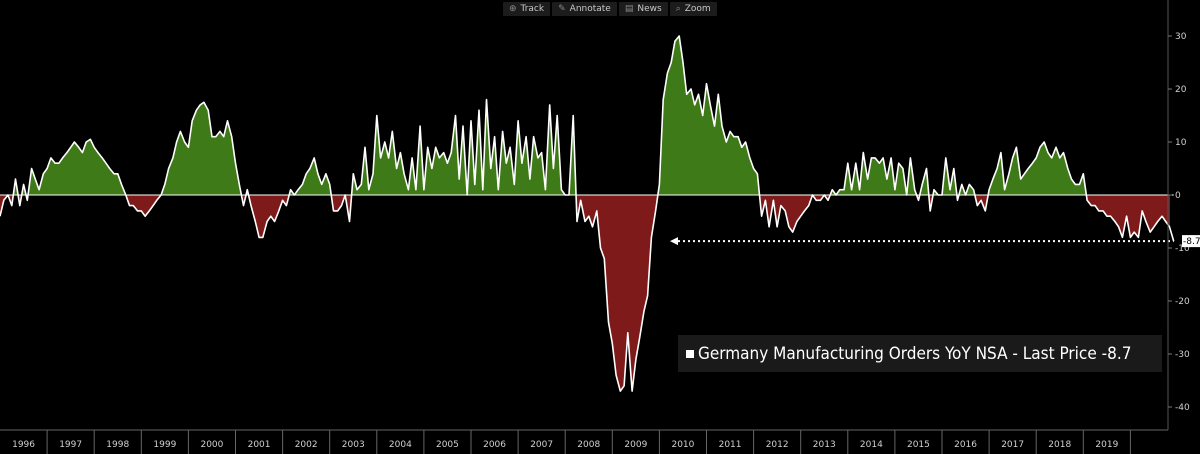  What do you see at coordinates (871, 445) in the screenshot?
I see `x-tick-label: 2014` at bounding box center [871, 445].